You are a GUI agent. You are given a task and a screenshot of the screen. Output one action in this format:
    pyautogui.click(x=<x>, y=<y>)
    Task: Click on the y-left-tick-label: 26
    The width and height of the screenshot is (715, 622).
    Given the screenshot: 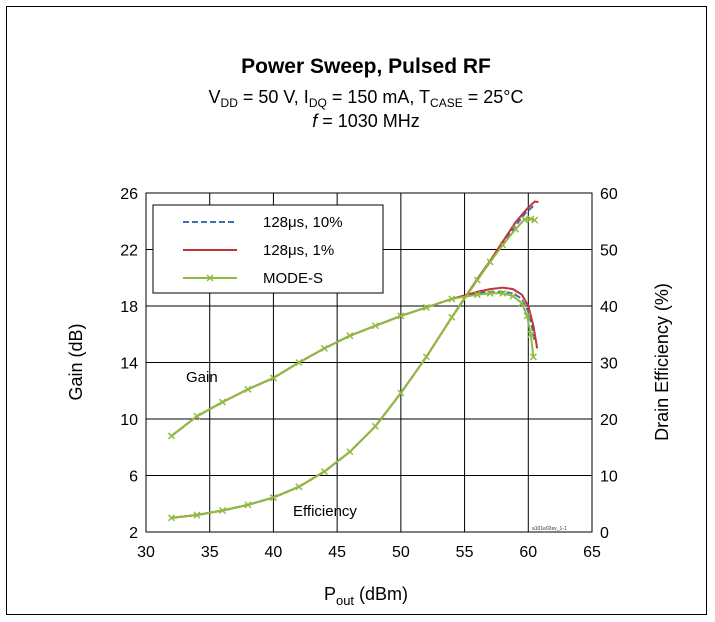 What is the action you would take?
    pyautogui.click(x=129, y=194)
    